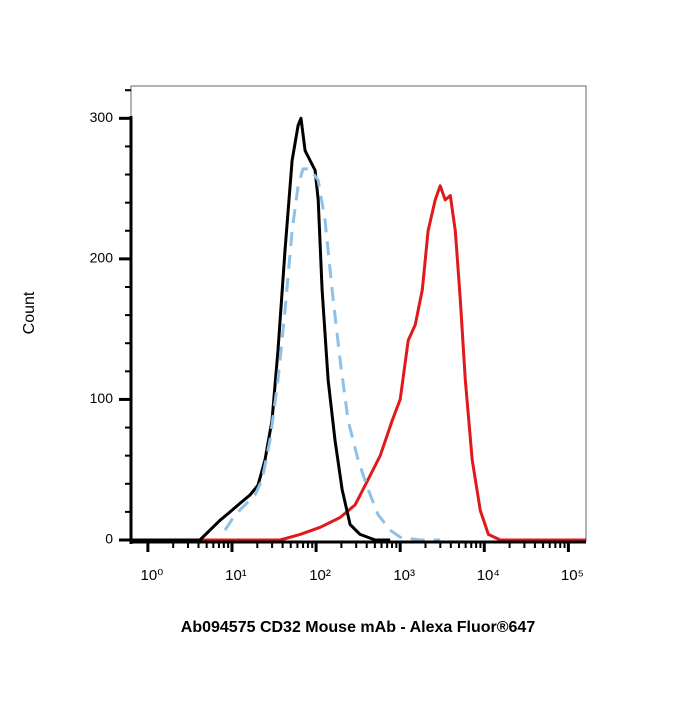 This screenshot has width=700, height=705. What do you see at coordinates (102, 258) in the screenshot?
I see `y-tick-label: 200` at bounding box center [102, 258].